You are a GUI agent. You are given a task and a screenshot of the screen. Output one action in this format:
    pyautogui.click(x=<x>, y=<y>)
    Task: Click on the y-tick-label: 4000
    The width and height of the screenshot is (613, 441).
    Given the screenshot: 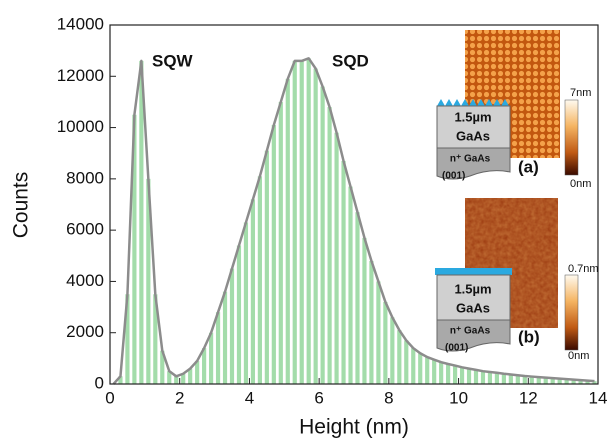 What is the action you would take?
    pyautogui.click(x=85, y=280)
    